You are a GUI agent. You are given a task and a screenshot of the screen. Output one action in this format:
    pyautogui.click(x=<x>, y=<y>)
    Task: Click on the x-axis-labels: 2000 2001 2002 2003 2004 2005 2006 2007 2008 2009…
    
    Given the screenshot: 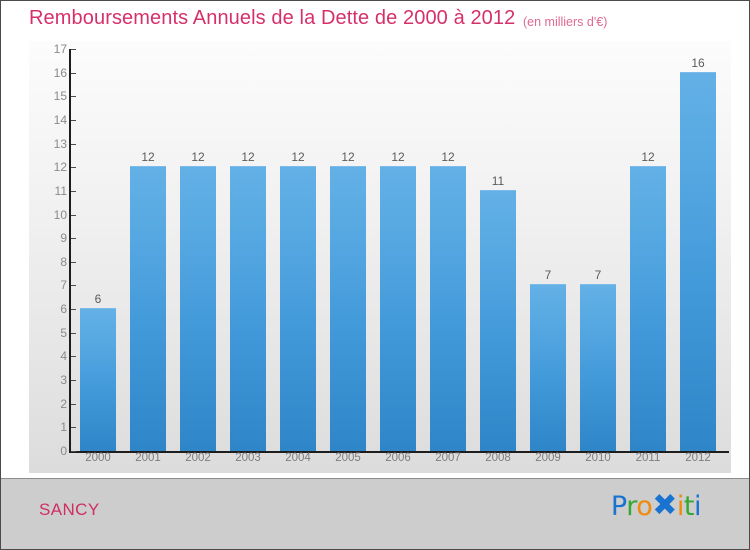 What is the action you would take?
    pyautogui.click(x=399, y=463)
    